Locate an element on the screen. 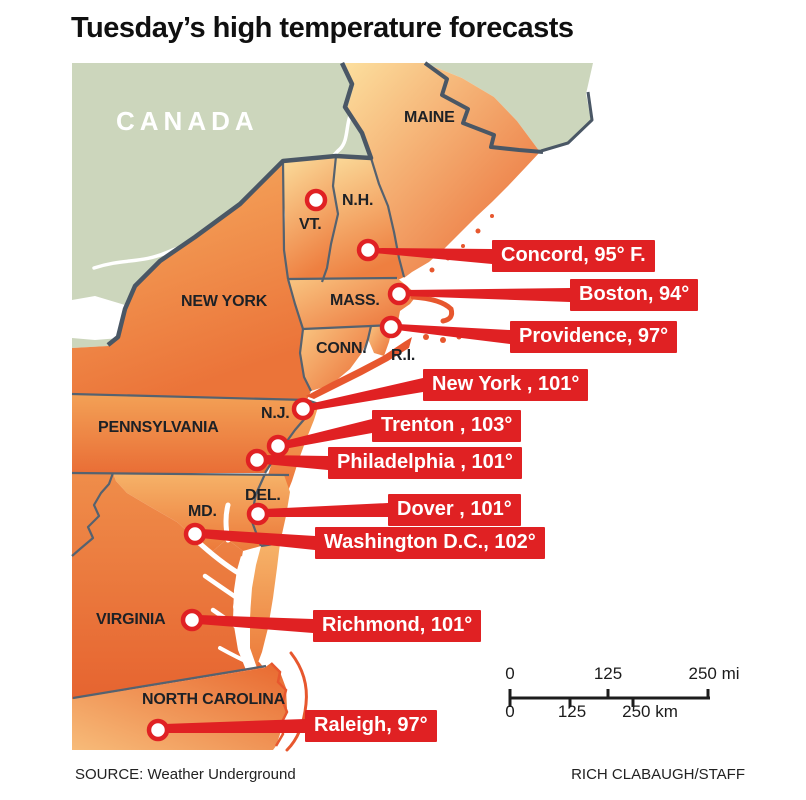 Image resolution: width=806 pixels, height=800 pixels. artist-credit: RICH CLABAUGH/STAFF is located at coordinates (658, 774).